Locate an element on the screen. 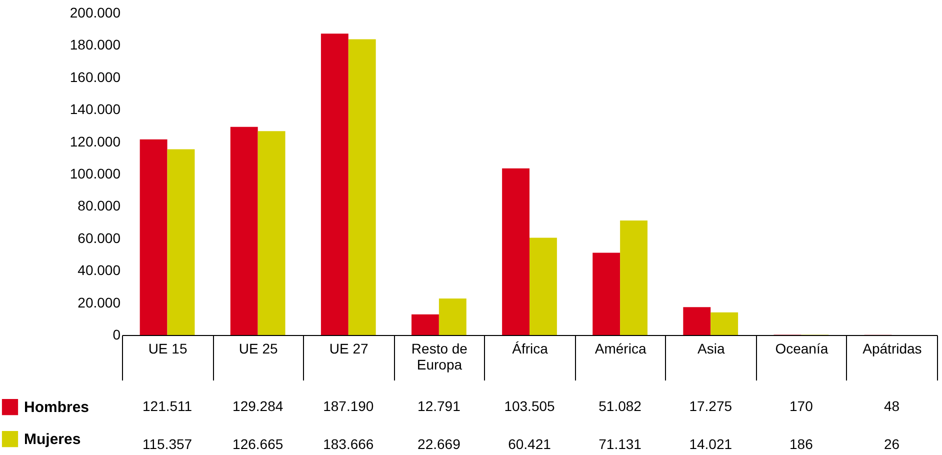 The image size is (942, 455). x-tick-label: UE 25 is located at coordinates (258, 348).